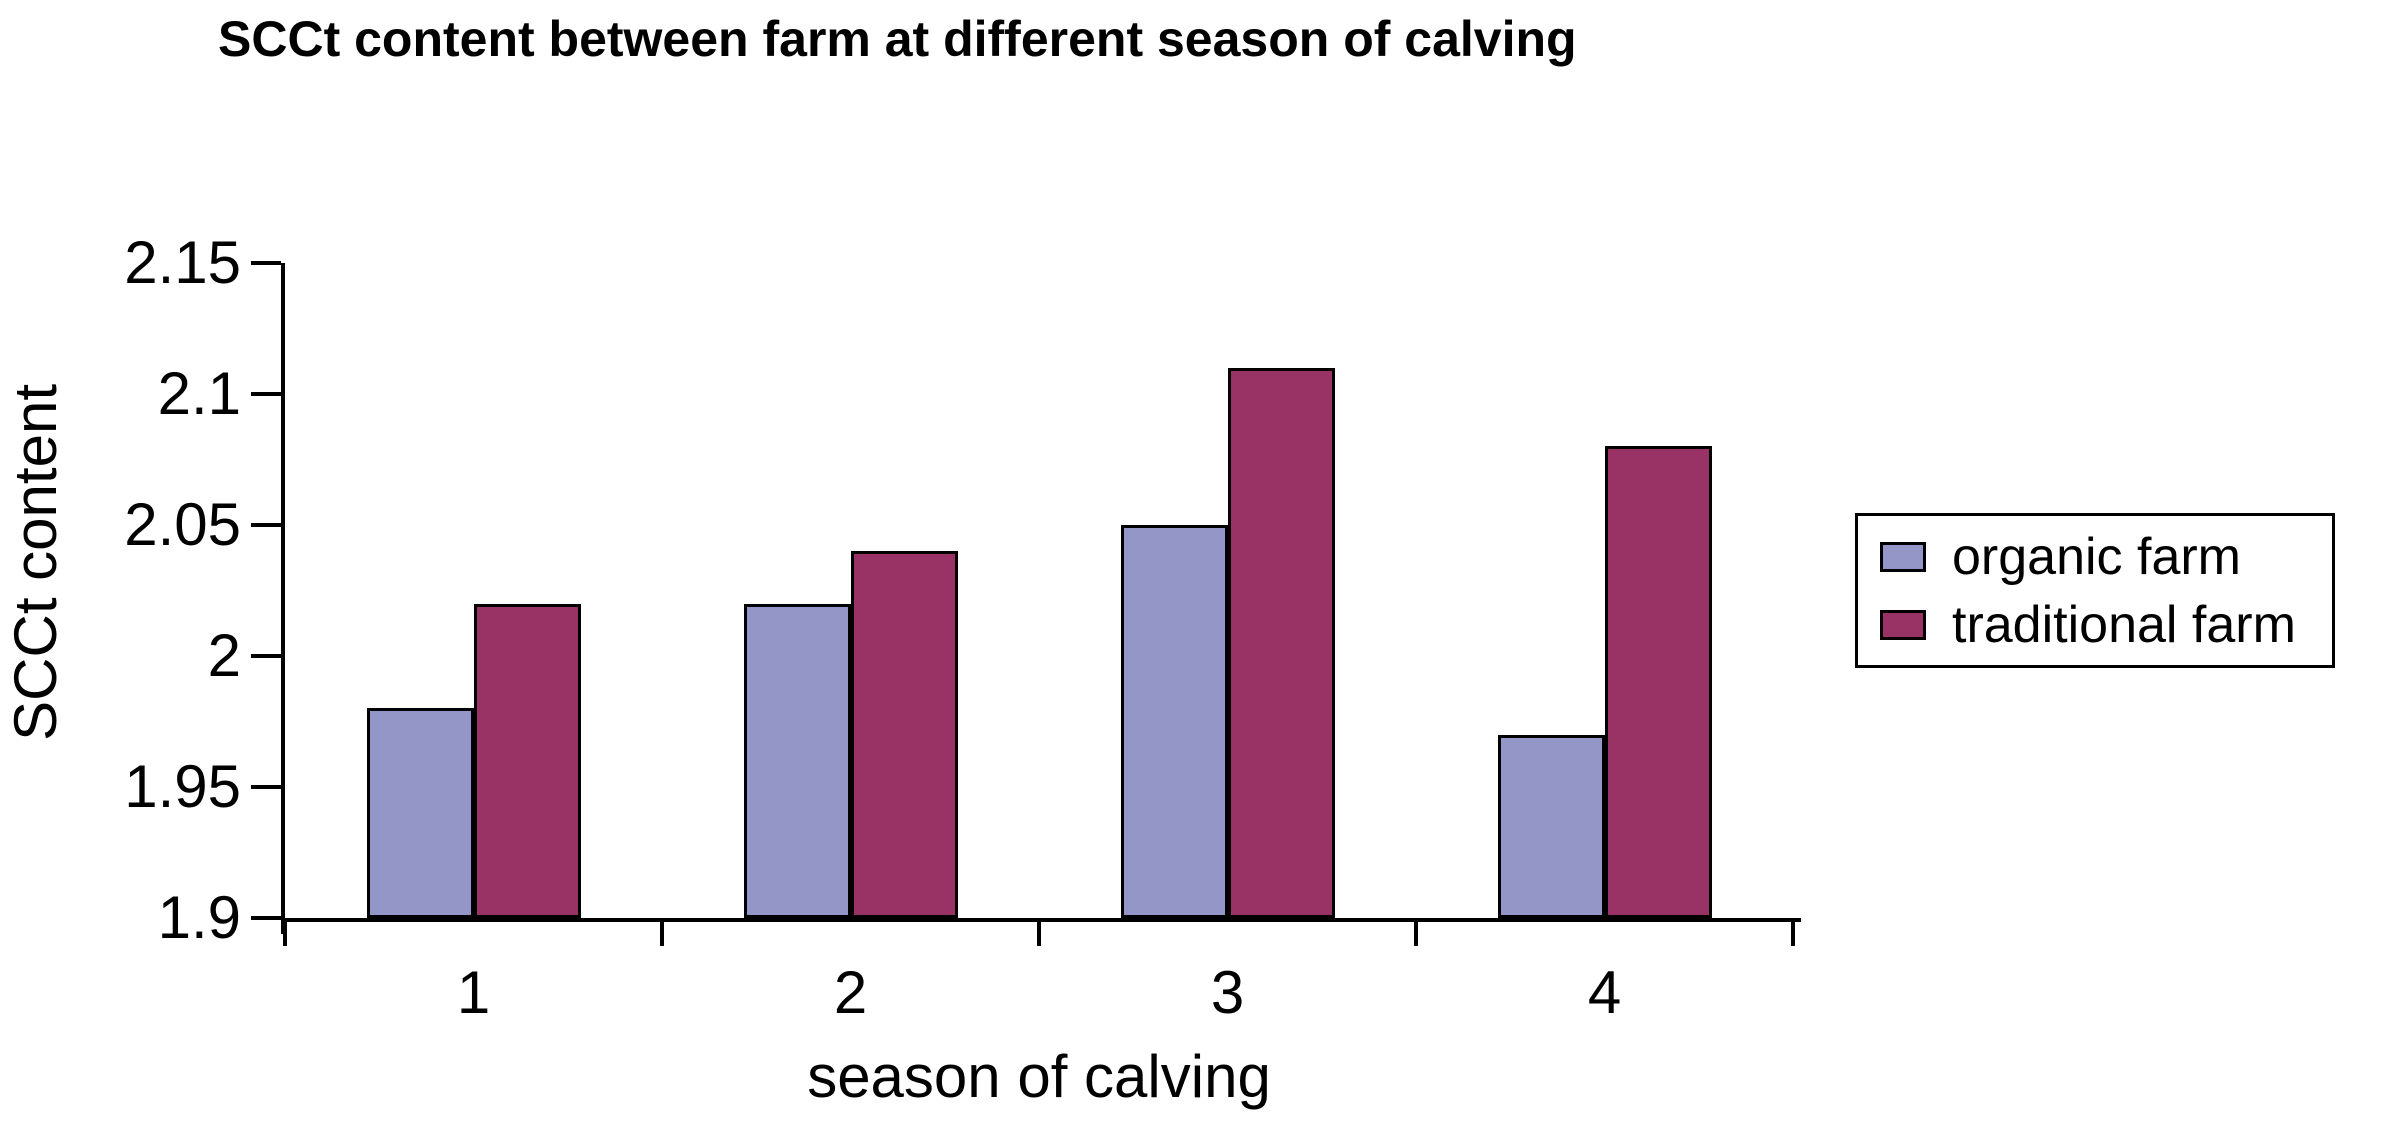 The height and width of the screenshot is (1125, 2399). I want to click on y-axis-title: SCCt content, so click(35, 562).